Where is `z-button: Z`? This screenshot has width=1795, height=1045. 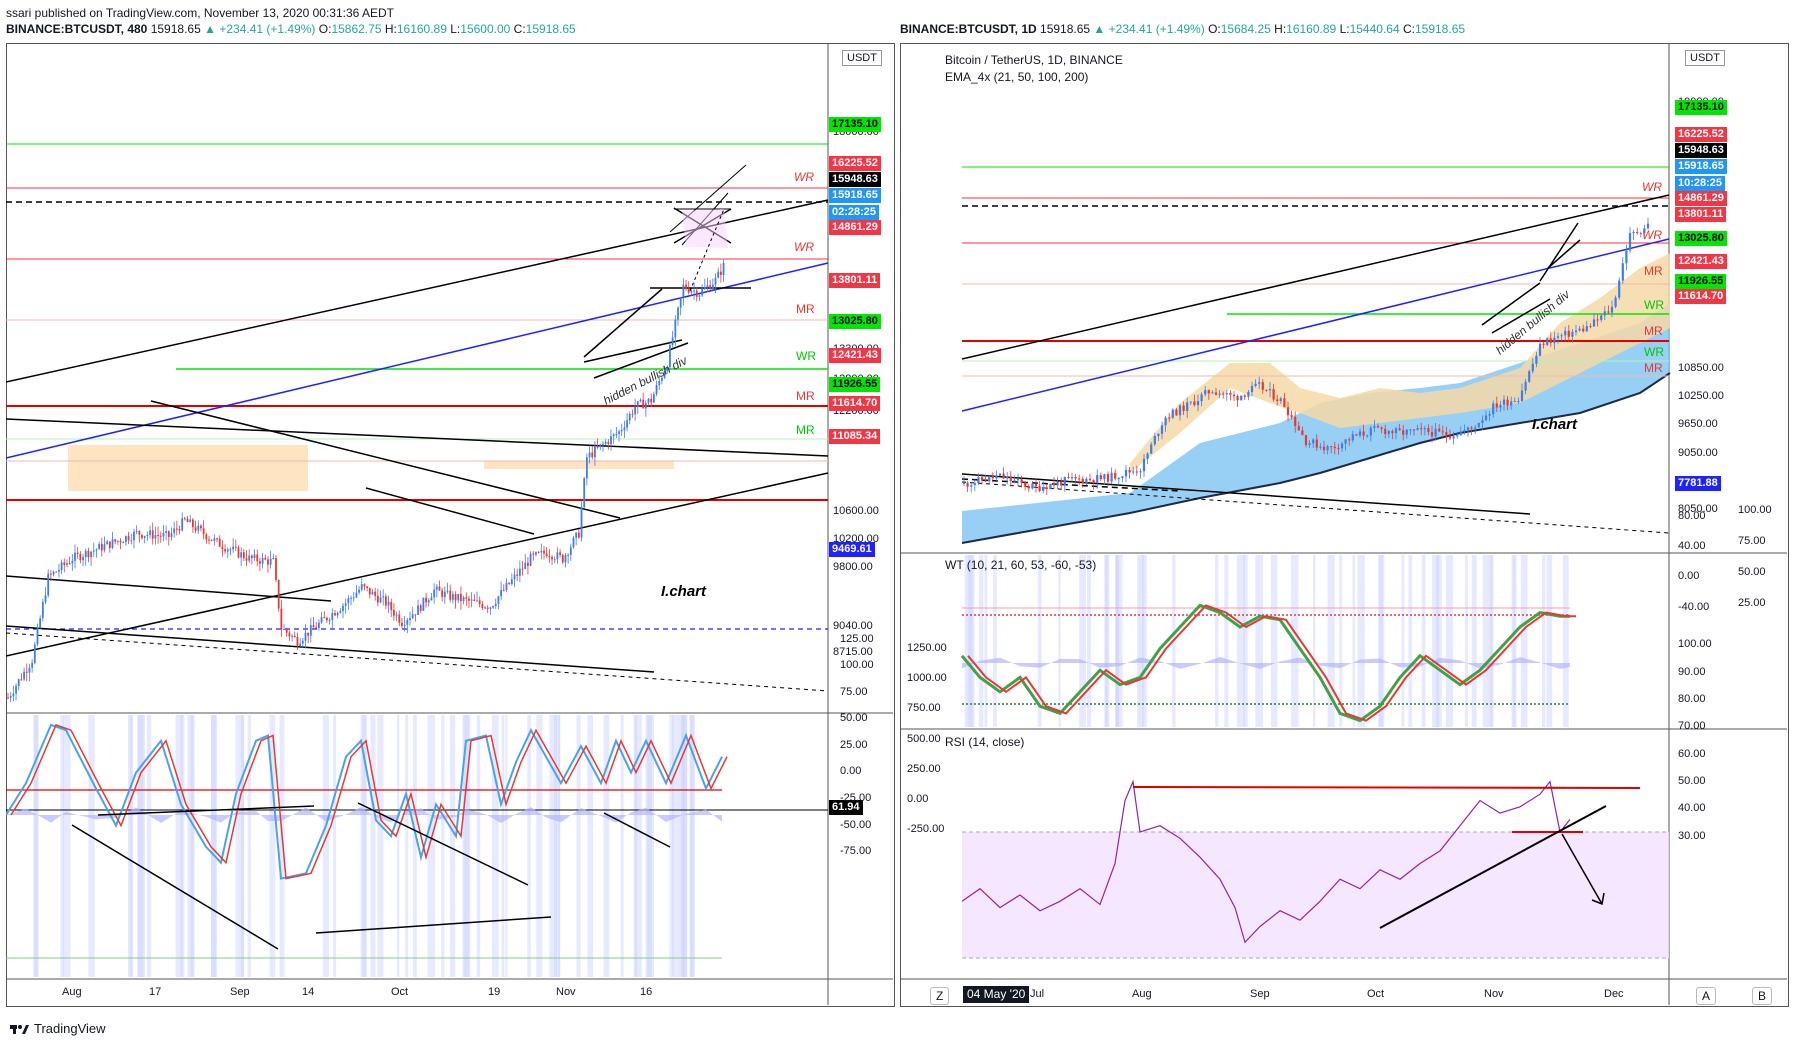
z-button: Z is located at coordinates (940, 996).